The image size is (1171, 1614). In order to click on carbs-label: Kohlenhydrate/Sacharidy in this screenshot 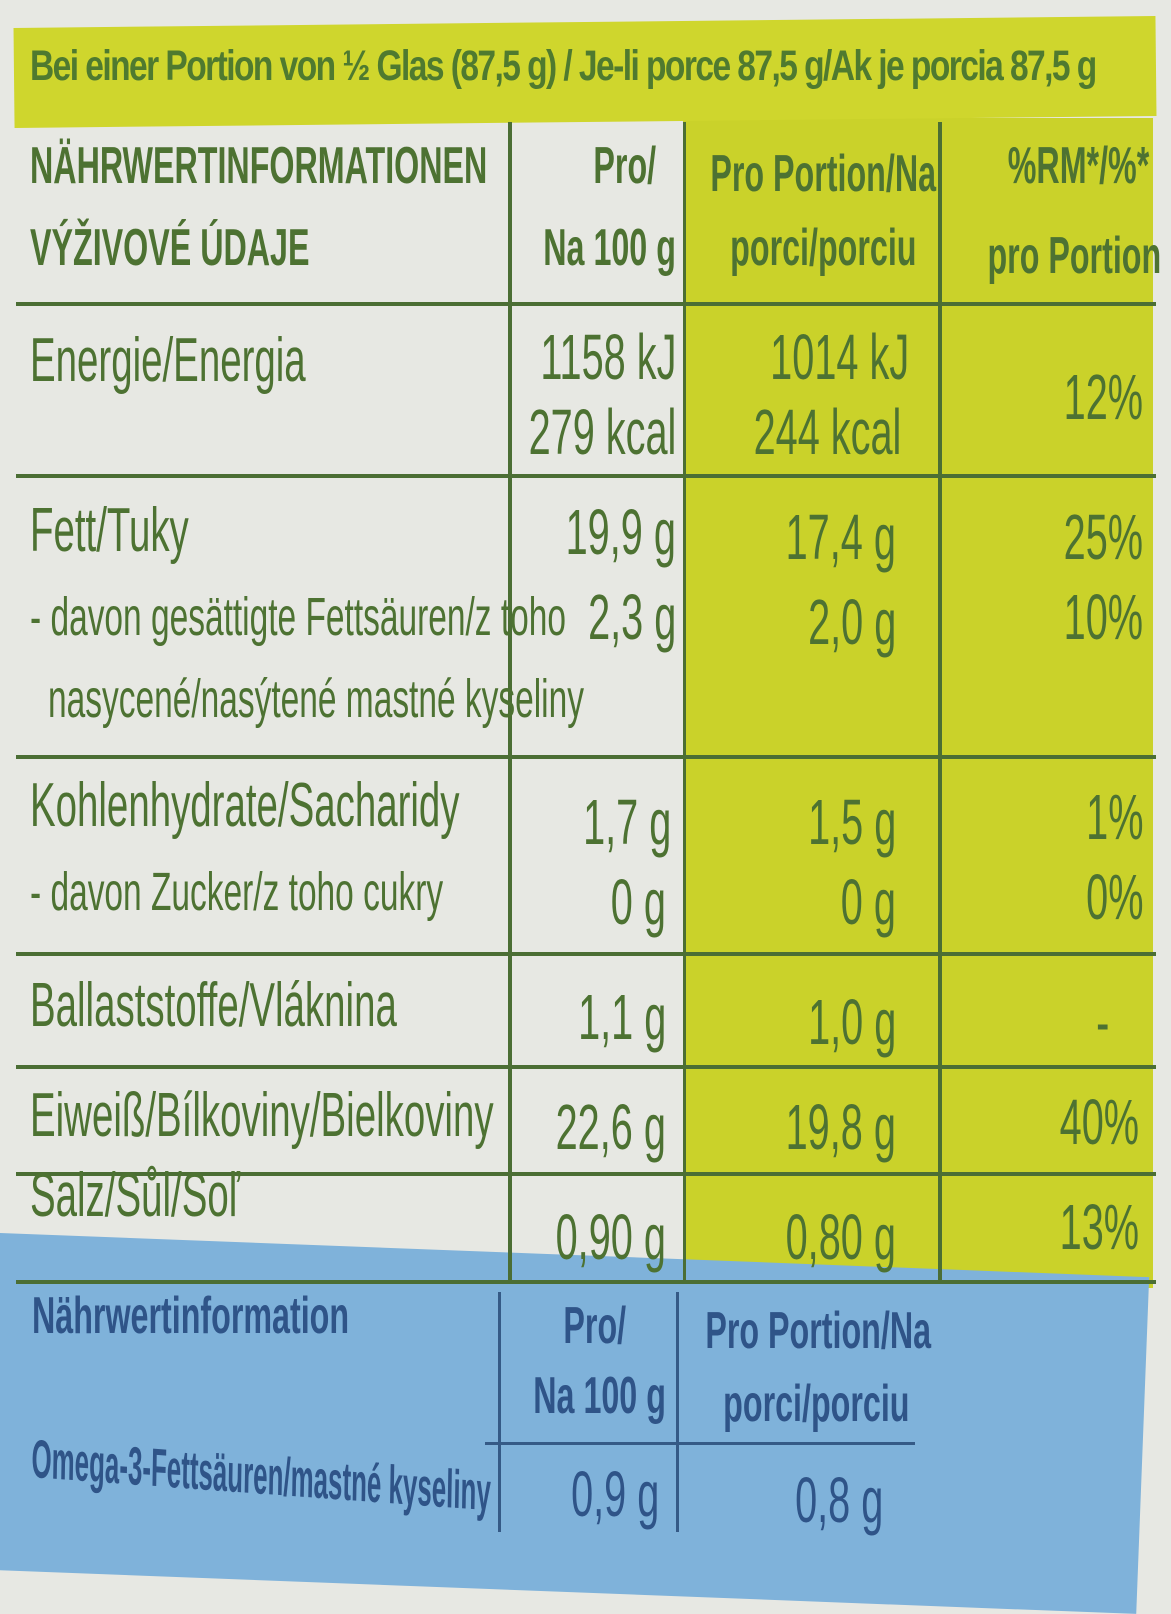, I will do `click(245, 805)`.